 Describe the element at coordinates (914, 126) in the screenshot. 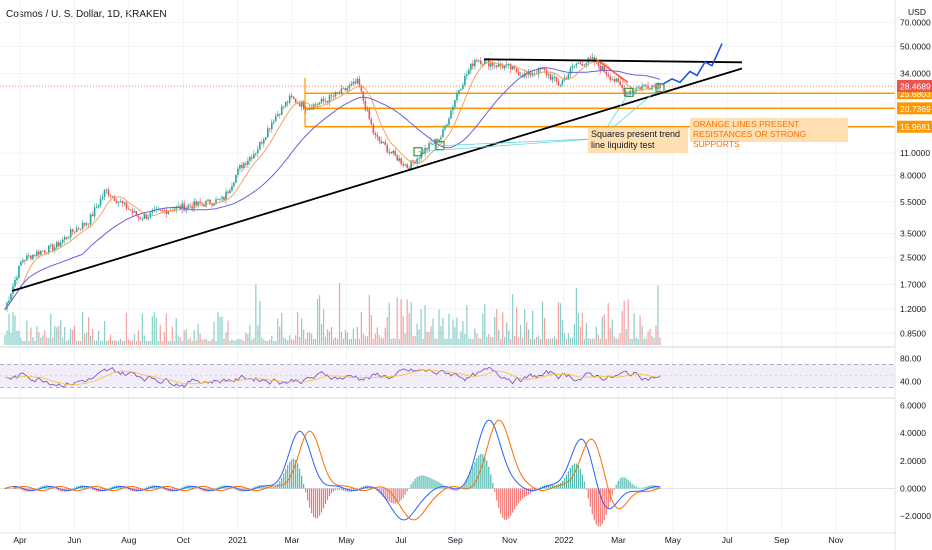

I see `price-tag` at that location.